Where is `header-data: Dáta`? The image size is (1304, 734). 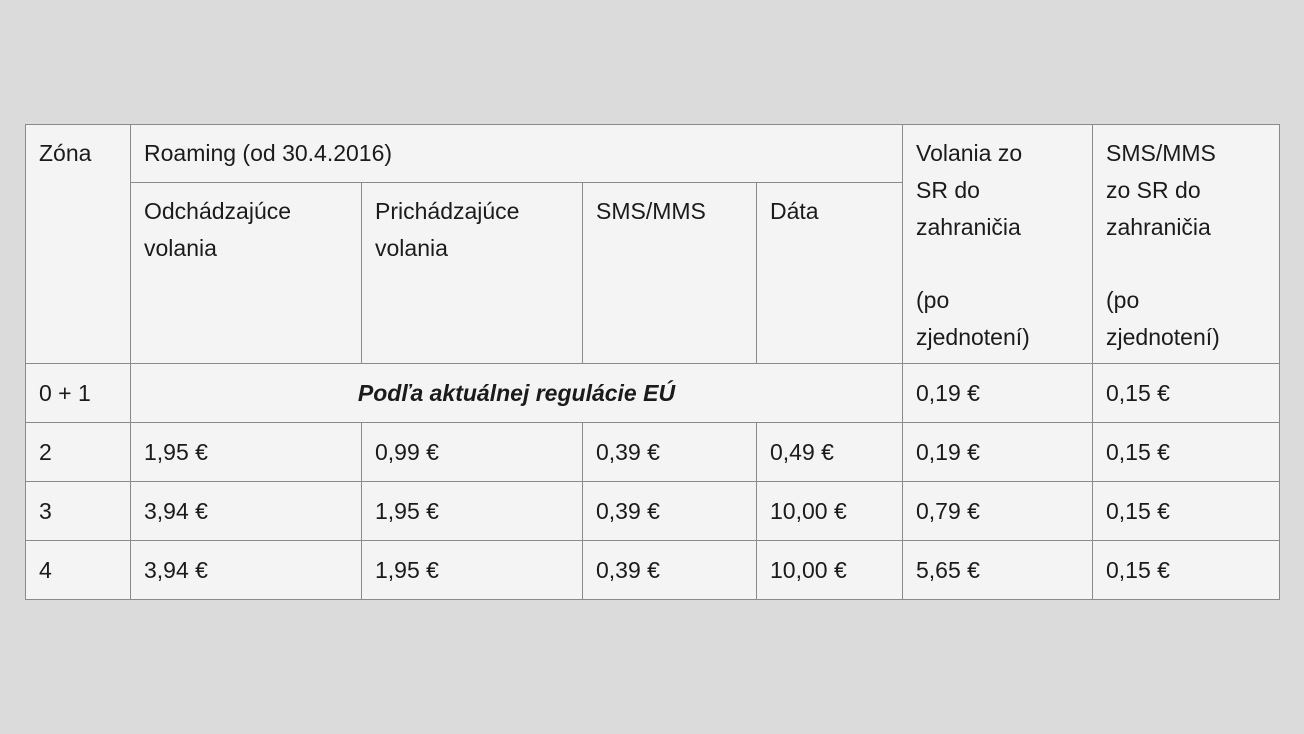
header-data: Dáta is located at coordinates (829, 273).